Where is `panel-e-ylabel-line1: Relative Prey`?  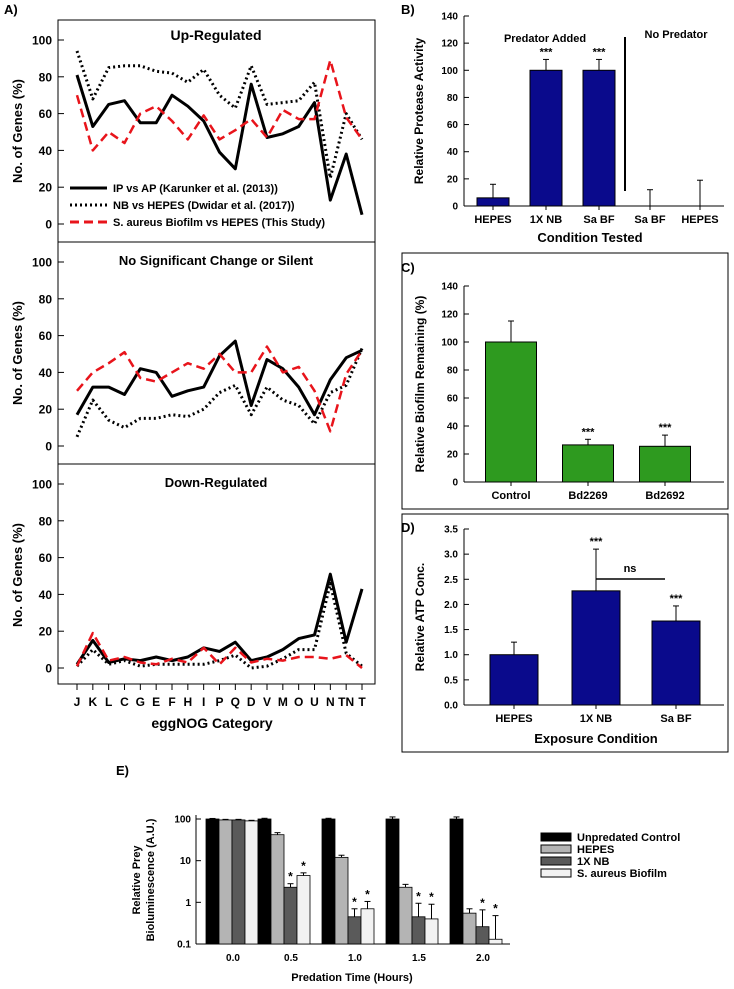
panel-e-ylabel-line1: Relative Prey is located at coordinates (137, 880).